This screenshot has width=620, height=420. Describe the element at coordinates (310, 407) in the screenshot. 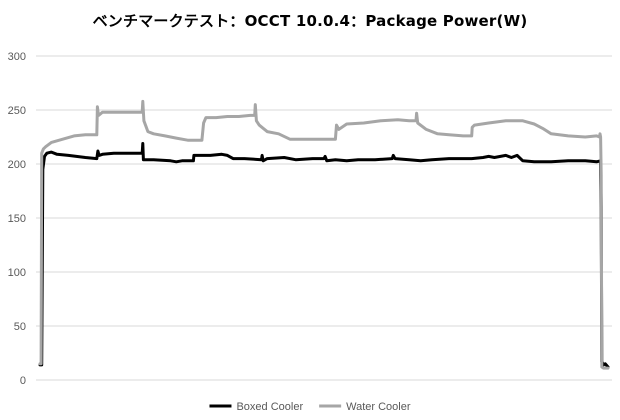

I see `legend: Boxed Cooler Water Cooler` at that location.